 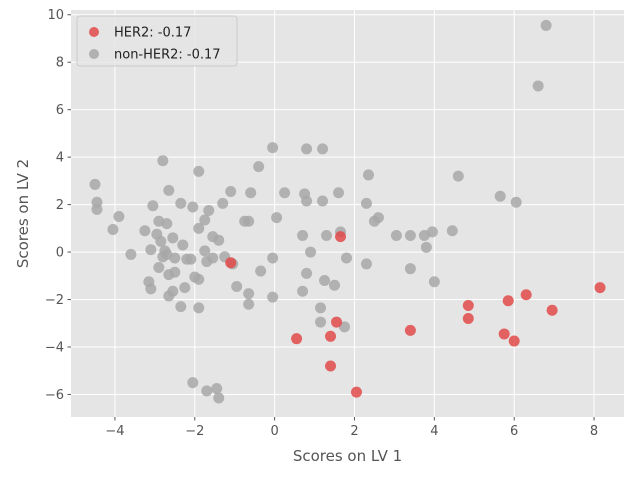 I want to click on y-tick-label: 0, so click(x=60, y=253).